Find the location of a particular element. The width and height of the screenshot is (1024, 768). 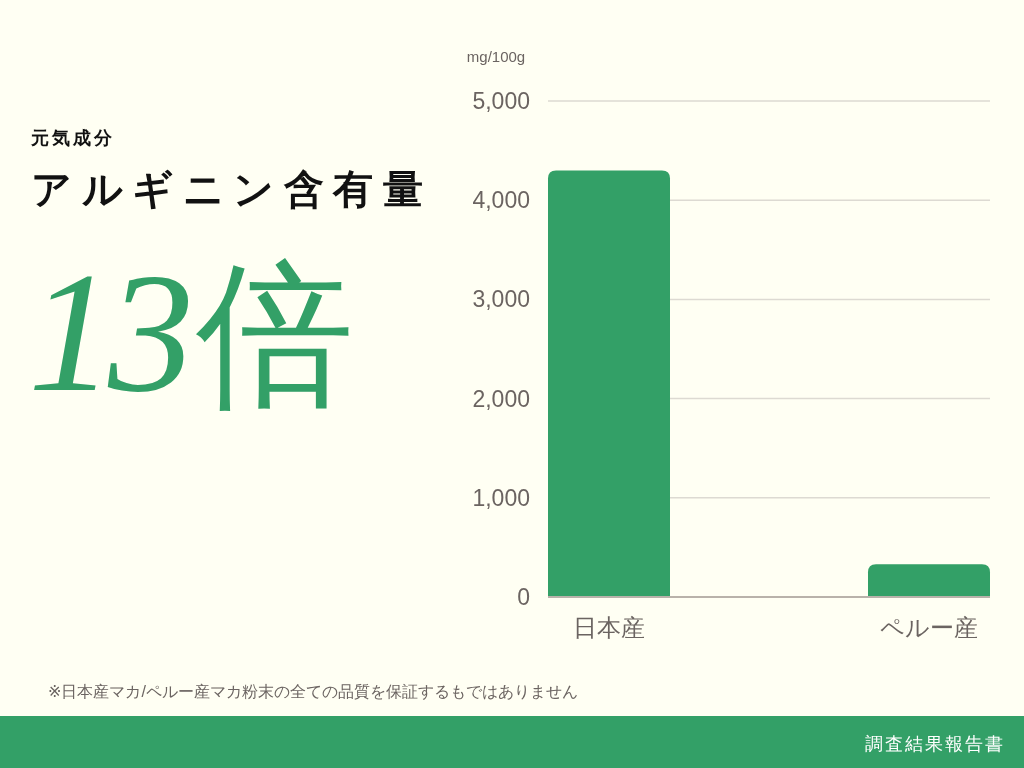

xtick-label: ペルー産 is located at coordinates (929, 627).